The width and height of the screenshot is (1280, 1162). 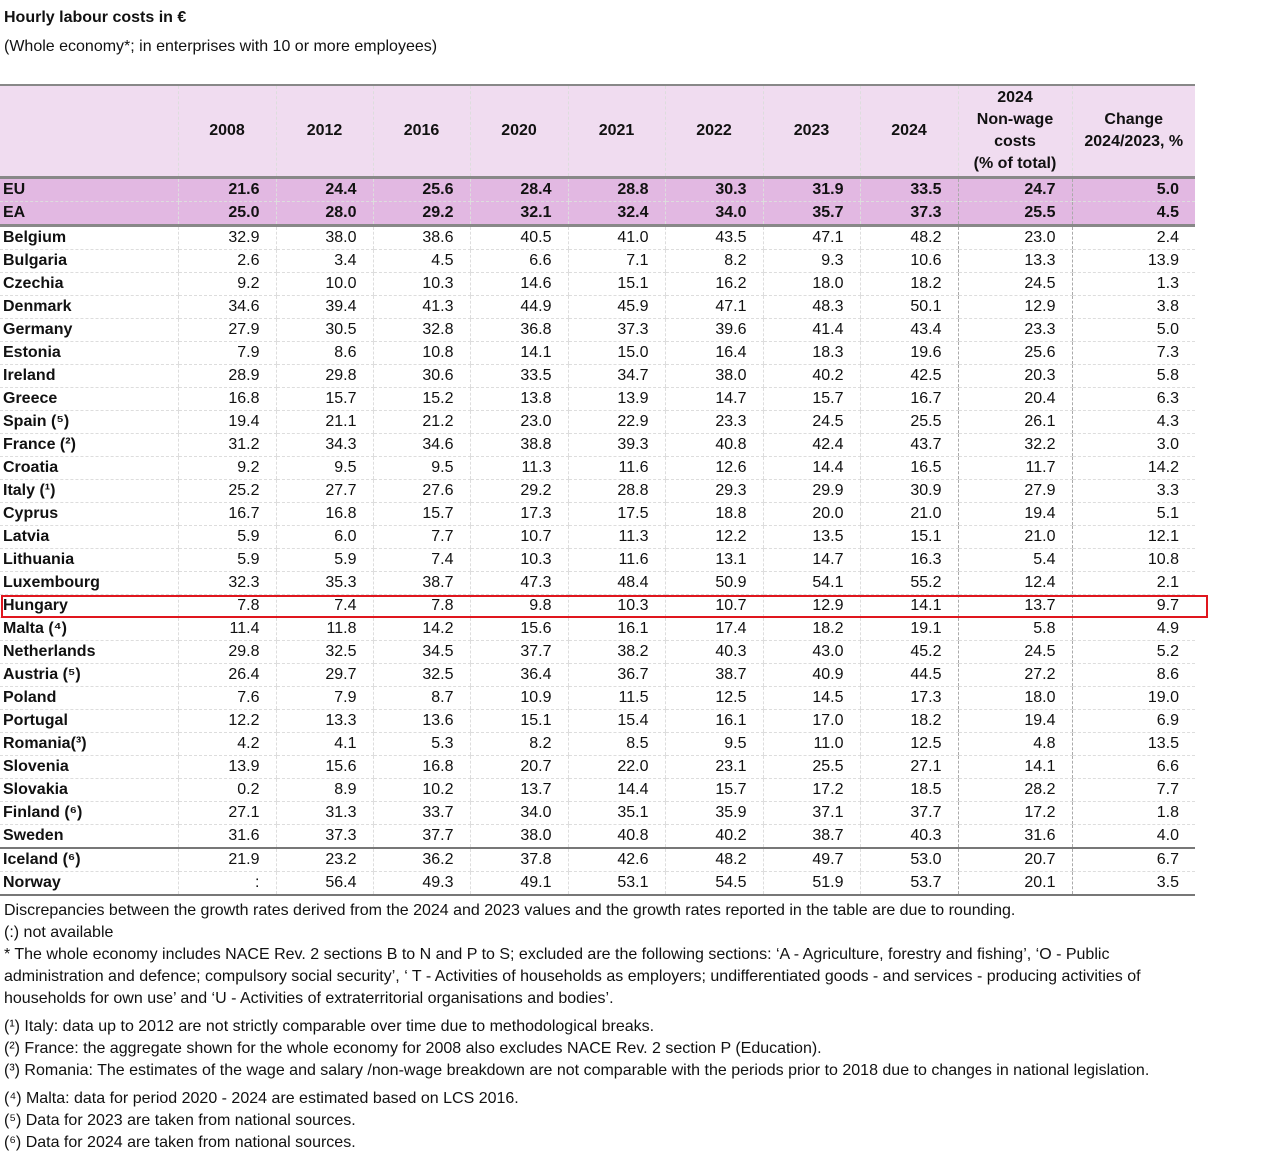 What do you see at coordinates (811, 131) in the screenshot?
I see `column-header: 2023` at bounding box center [811, 131].